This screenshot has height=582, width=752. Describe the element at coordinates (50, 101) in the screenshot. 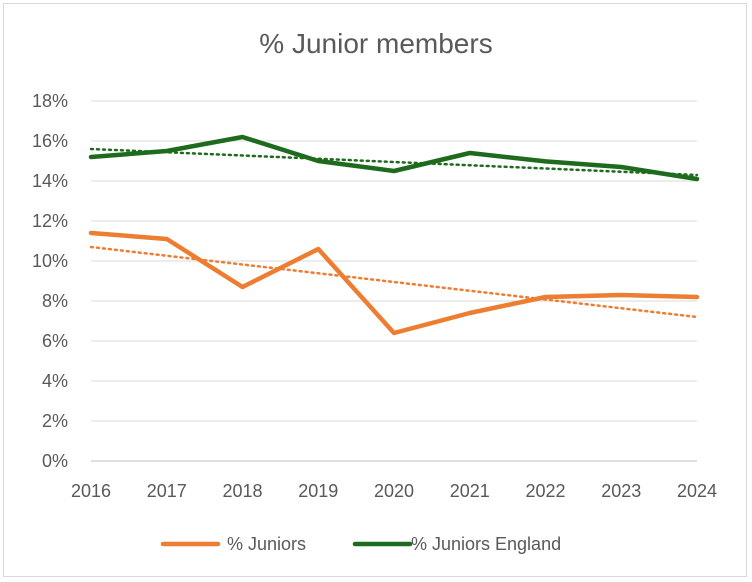

I see `y-tick-label: 18%` at that location.